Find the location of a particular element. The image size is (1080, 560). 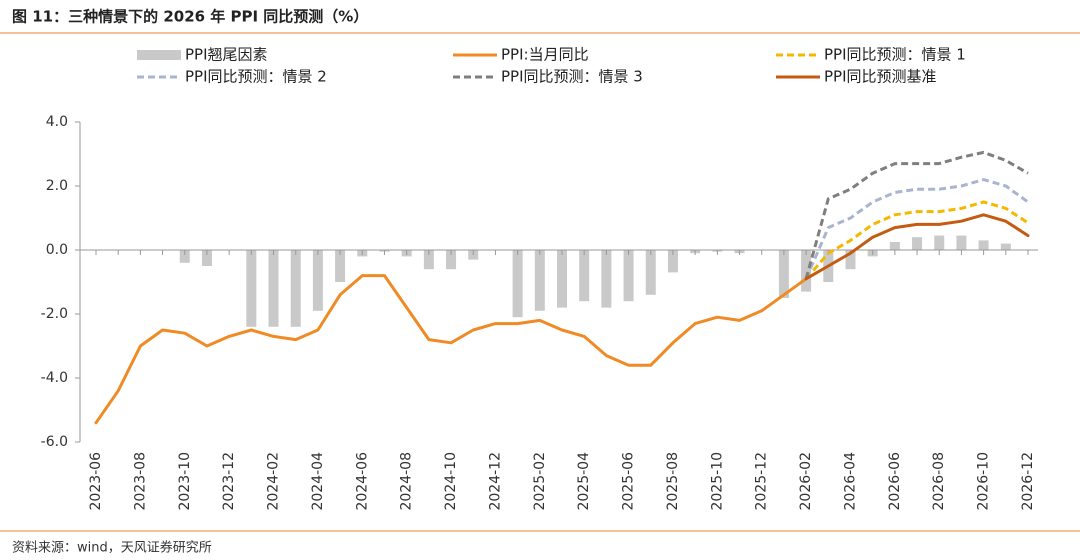

y-tick-label: -2.0 is located at coordinates (54, 314).